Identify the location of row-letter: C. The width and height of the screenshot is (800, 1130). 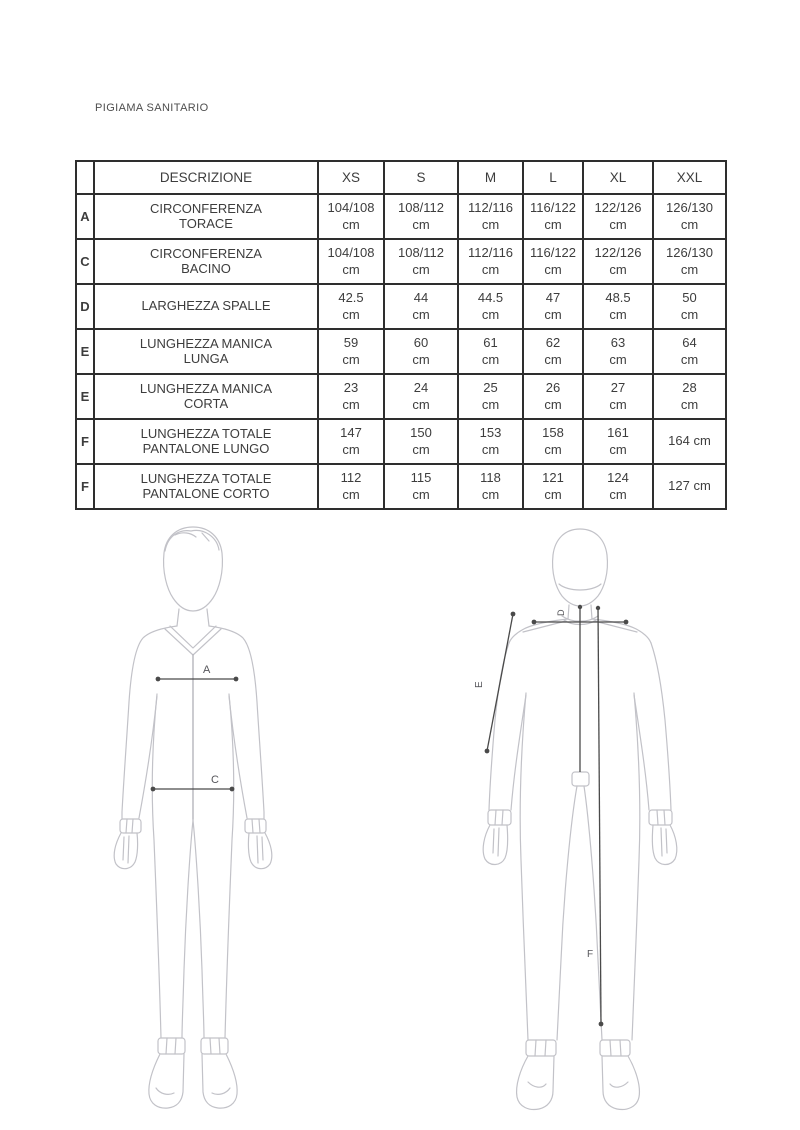
(85, 261).